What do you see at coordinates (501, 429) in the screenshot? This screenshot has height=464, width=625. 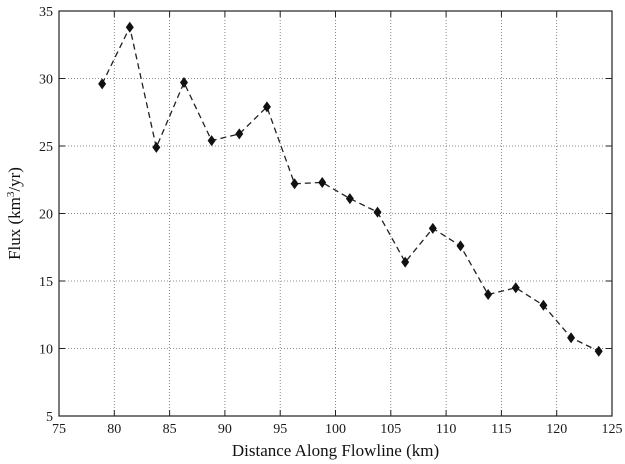 I see `x-tick-label: 115` at bounding box center [501, 429].